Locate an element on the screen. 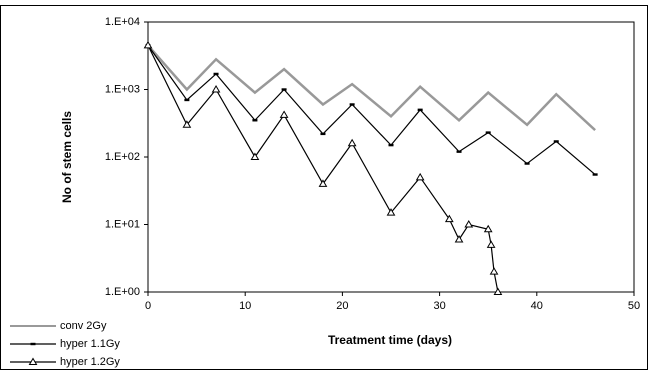 This screenshot has width=649, height=375. y-axis-title: No of stem cells is located at coordinates (67, 157).